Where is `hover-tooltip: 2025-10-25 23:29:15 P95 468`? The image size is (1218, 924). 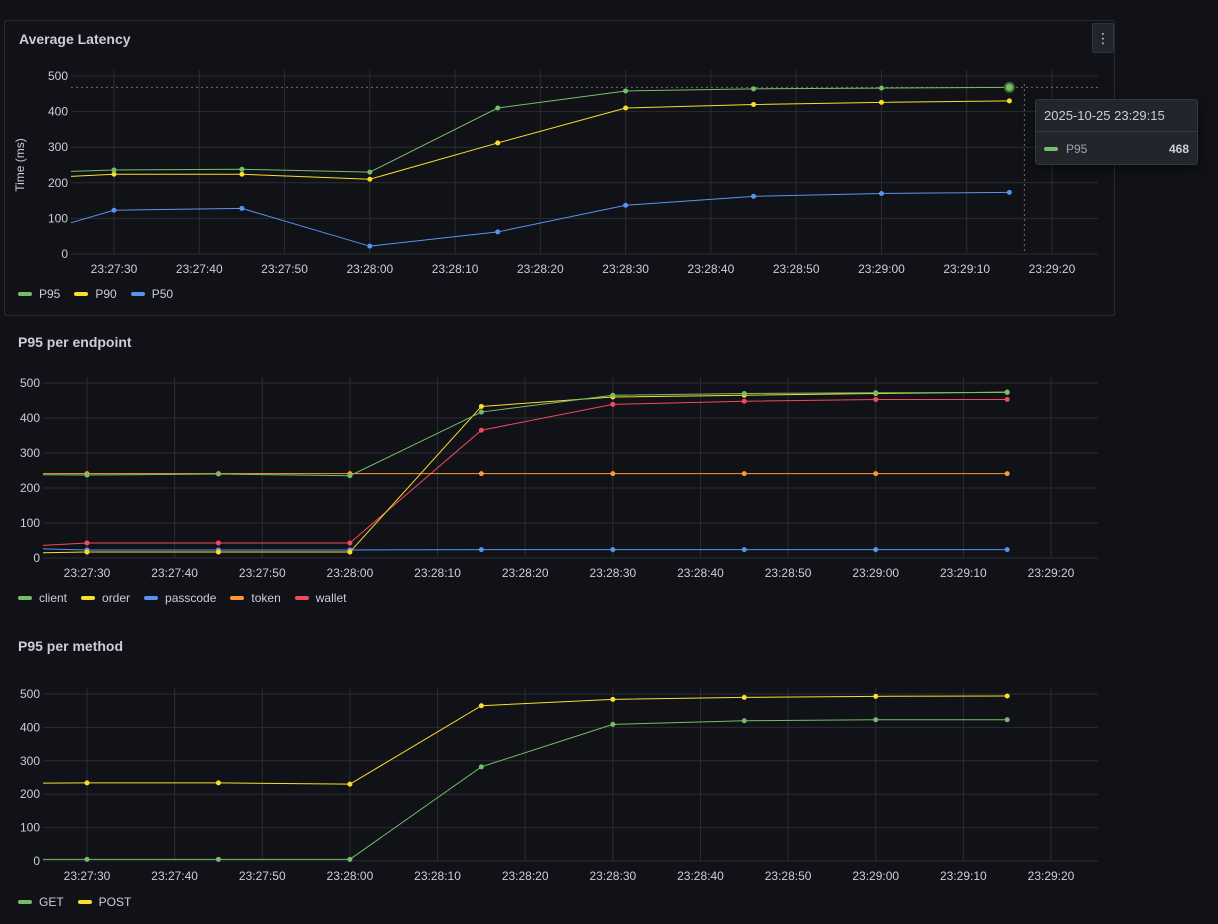 hover-tooltip: 2025-10-25 23:29:15 P95 468 is located at coordinates (1116, 132).